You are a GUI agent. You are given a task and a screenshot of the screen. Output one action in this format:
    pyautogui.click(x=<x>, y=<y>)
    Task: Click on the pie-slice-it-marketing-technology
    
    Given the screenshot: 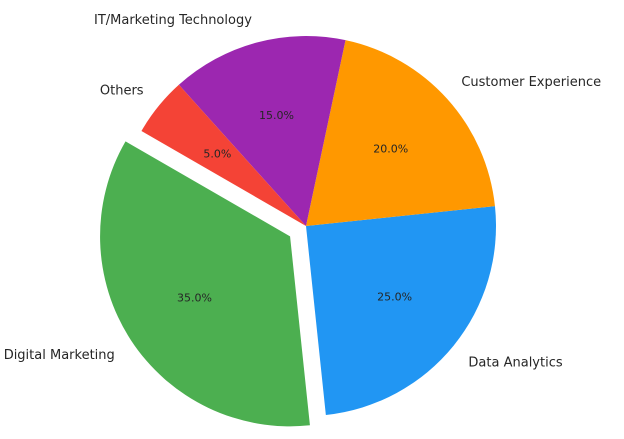 What is the action you would take?
    pyautogui.click(x=262, y=131)
    